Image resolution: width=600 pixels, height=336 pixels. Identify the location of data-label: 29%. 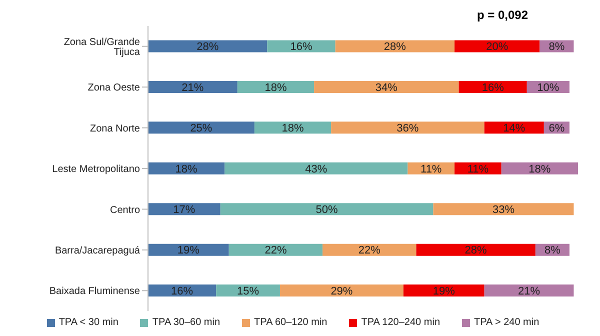
(341, 291).